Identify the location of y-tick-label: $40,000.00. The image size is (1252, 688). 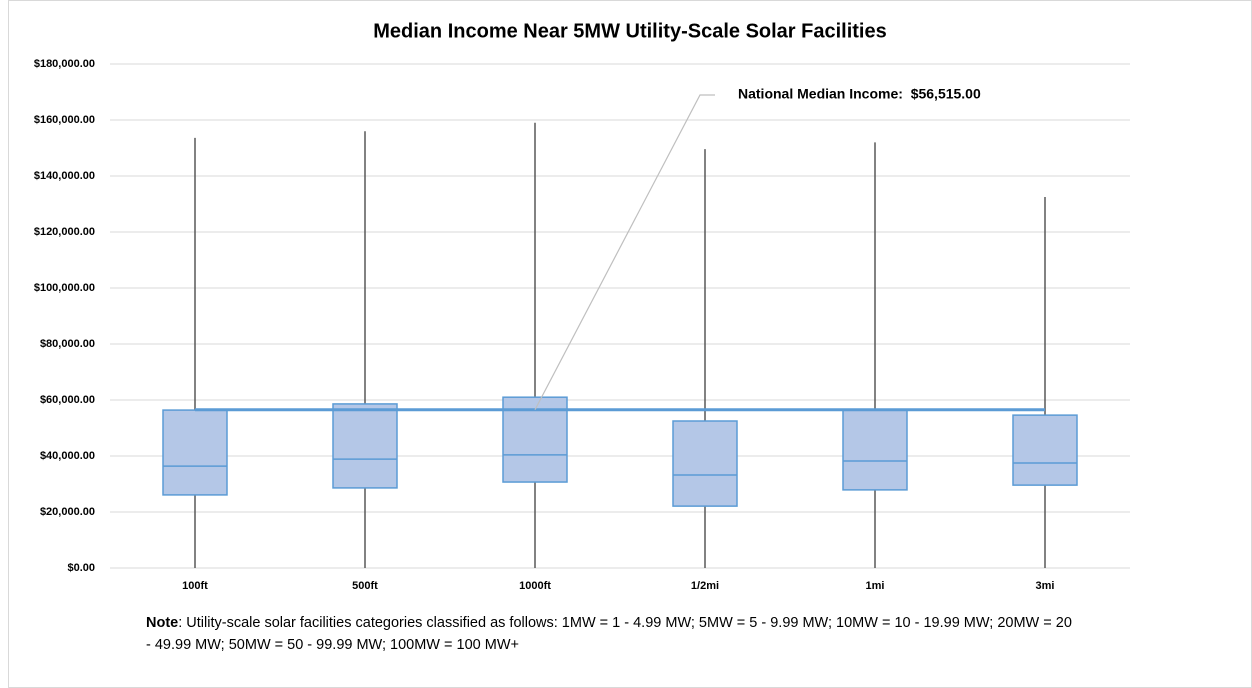
(67, 456).